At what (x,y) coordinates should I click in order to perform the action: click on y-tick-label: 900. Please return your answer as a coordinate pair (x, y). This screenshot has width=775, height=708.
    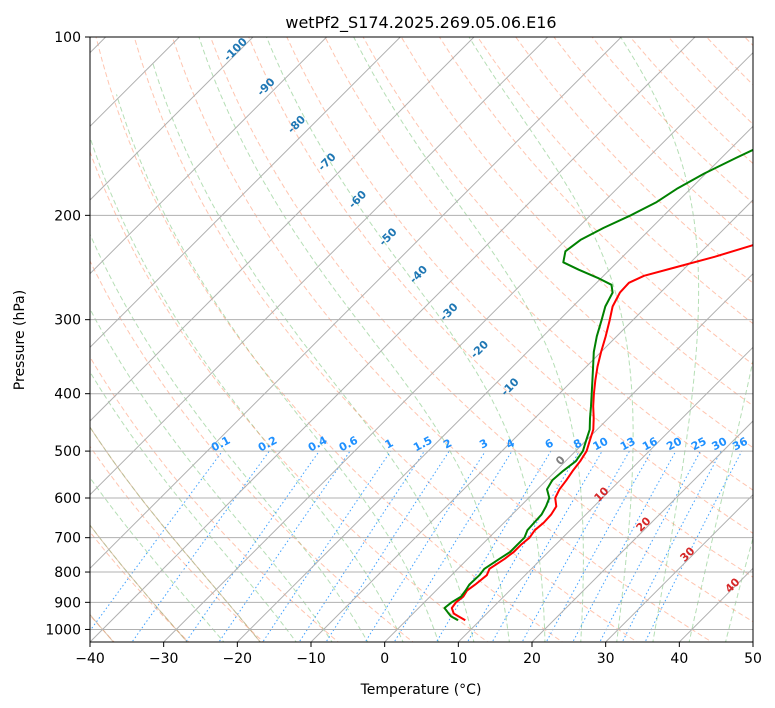
    Looking at the image, I should click on (67, 603).